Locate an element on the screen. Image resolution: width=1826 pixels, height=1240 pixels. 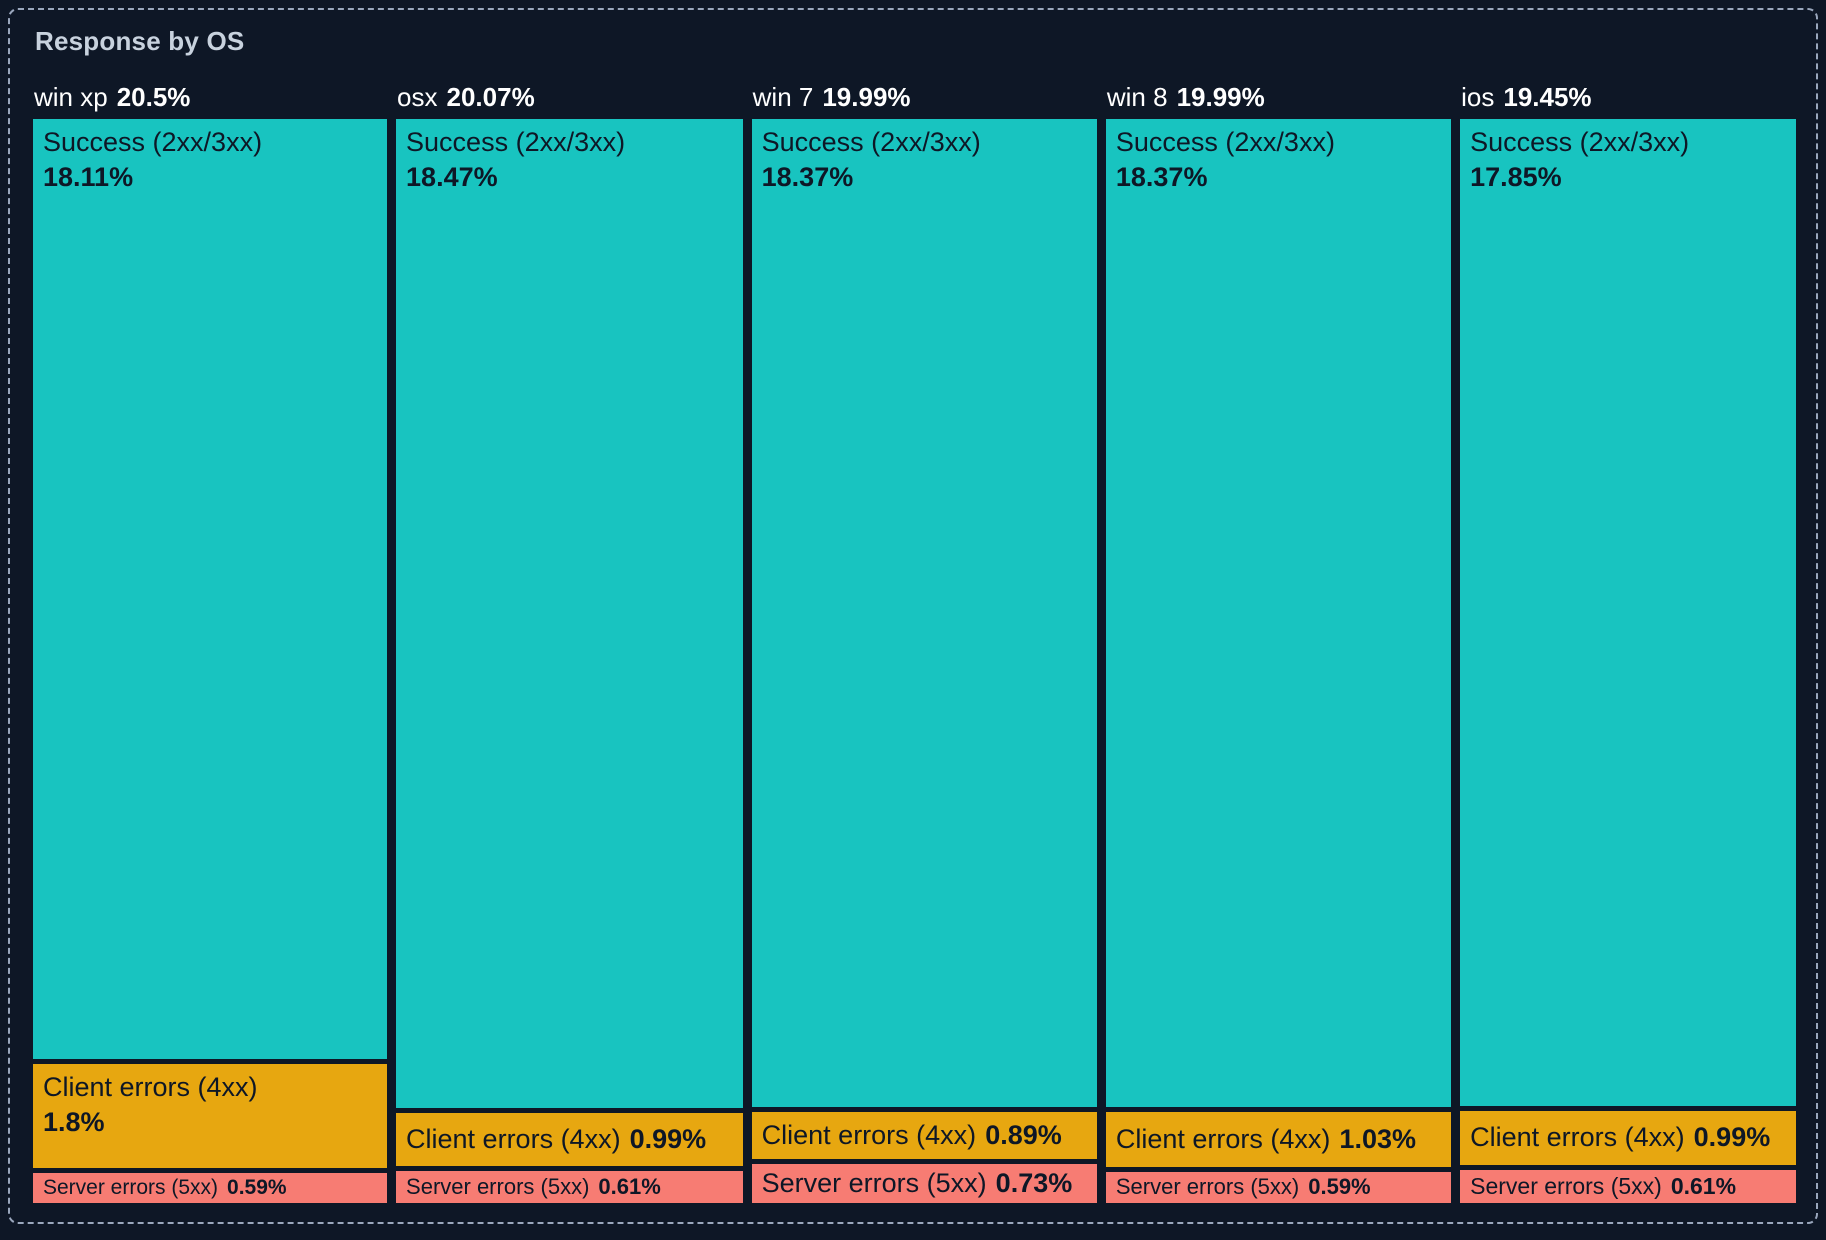
os-name: win 7 is located at coordinates (783, 97).